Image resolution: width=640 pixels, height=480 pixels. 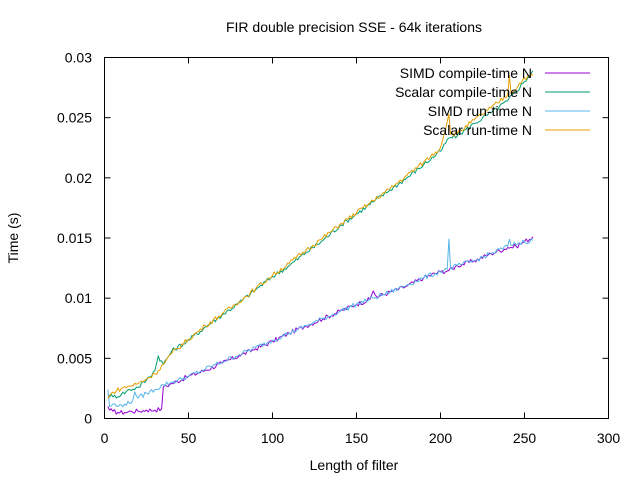 I want to click on x-tick-label: 150, so click(x=357, y=438).